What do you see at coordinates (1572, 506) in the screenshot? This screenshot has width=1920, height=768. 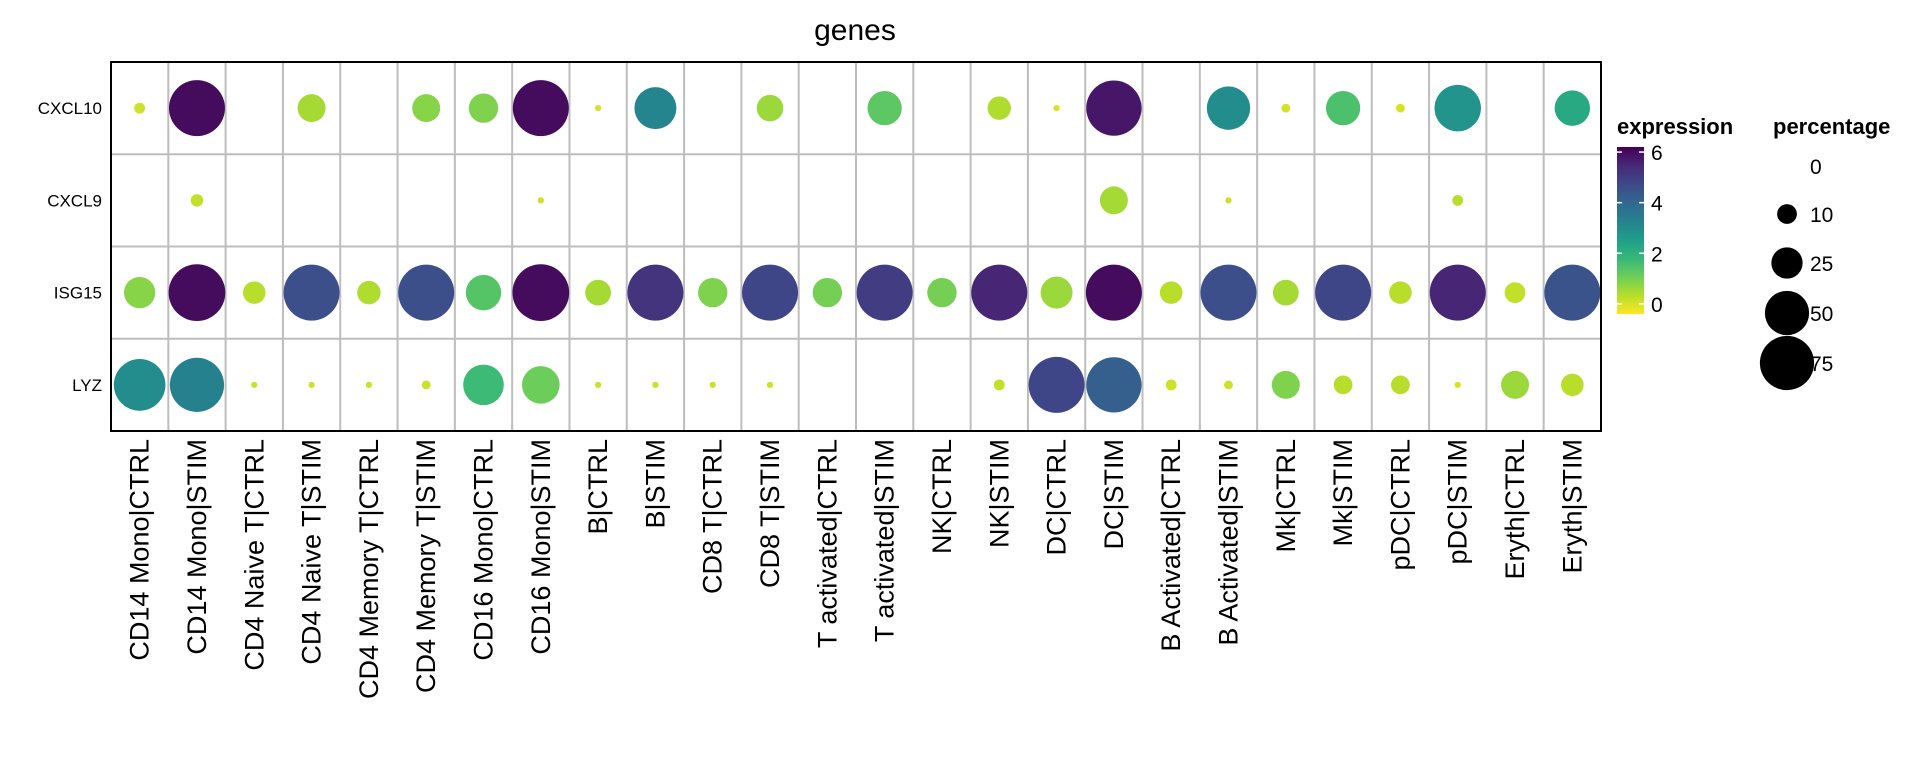 I see `column-label: Eryth|STIM` at bounding box center [1572, 506].